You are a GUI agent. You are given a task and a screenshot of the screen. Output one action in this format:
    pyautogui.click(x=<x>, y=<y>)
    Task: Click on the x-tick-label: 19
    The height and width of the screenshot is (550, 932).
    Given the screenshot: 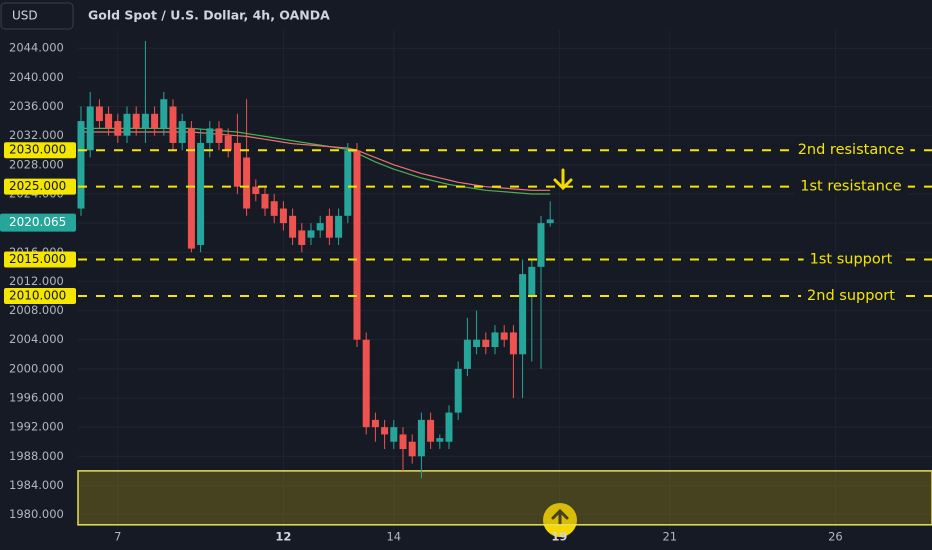 What is the action you would take?
    pyautogui.click(x=559, y=537)
    